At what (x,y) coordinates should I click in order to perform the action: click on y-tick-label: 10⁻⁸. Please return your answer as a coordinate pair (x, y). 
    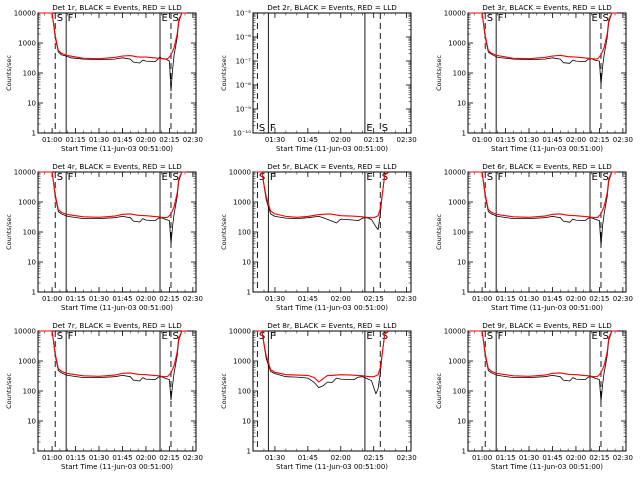
    Looking at the image, I should click on (244, 86).